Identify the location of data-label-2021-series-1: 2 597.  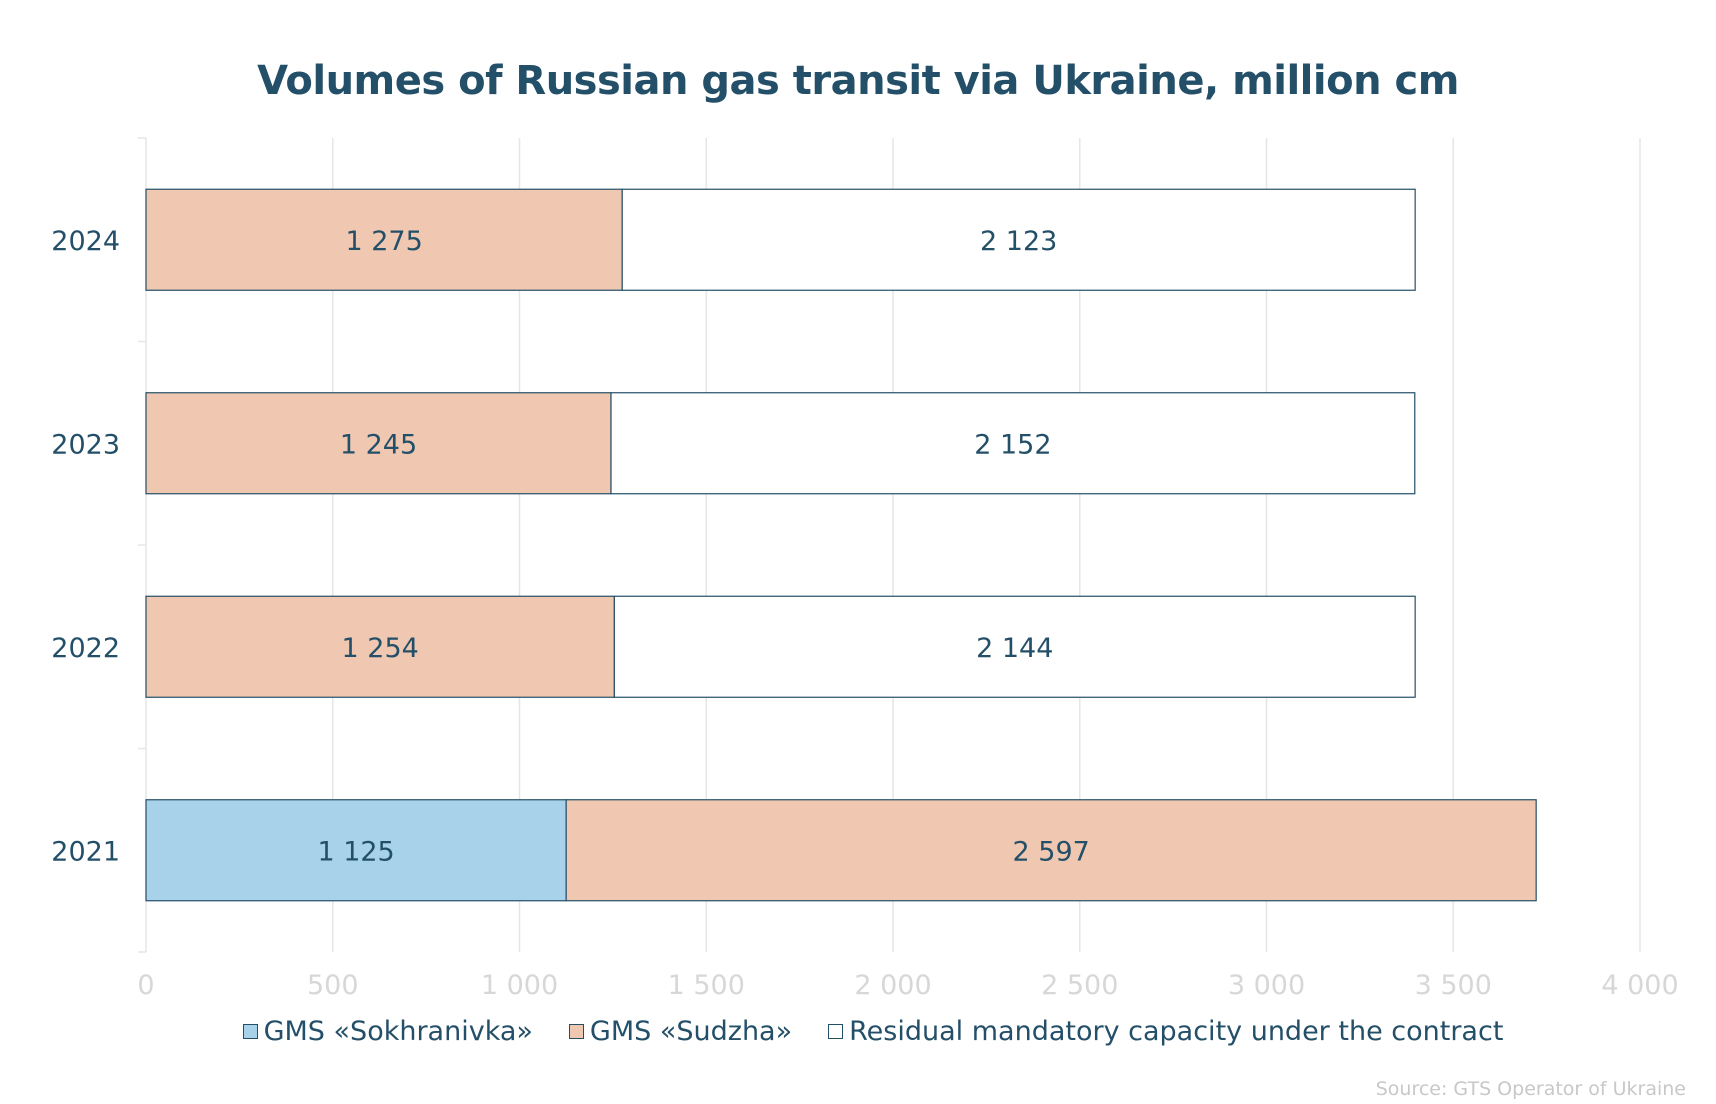
(1051, 851).